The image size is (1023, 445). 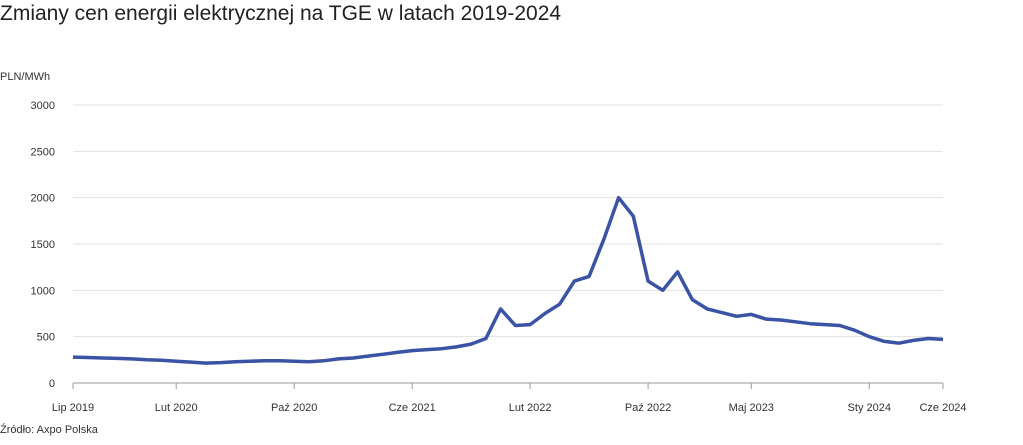 What do you see at coordinates (648, 408) in the screenshot?
I see `x-tick-label: Paź 2022` at bounding box center [648, 408].